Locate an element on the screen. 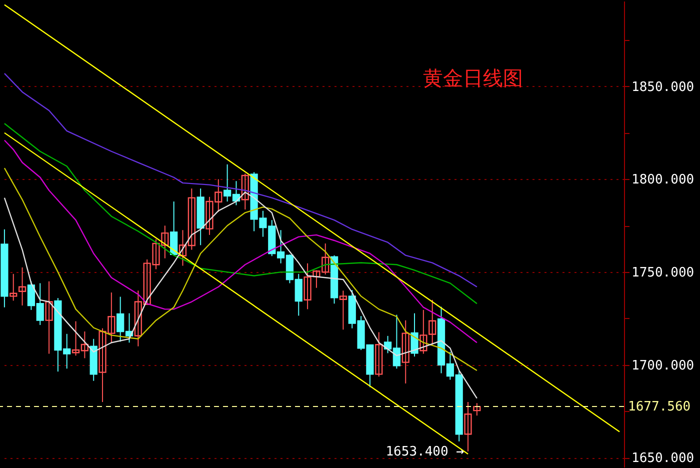 The height and width of the screenshot is (468, 700). y-tick-label: 1750.000 is located at coordinates (663, 273).